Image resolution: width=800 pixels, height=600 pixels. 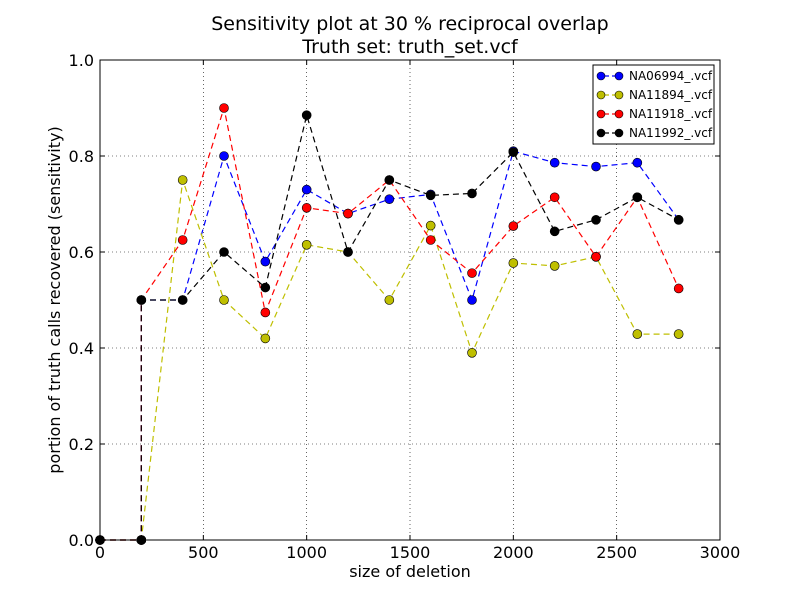 I want to click on x-tick-label: 2000, so click(x=513, y=552).